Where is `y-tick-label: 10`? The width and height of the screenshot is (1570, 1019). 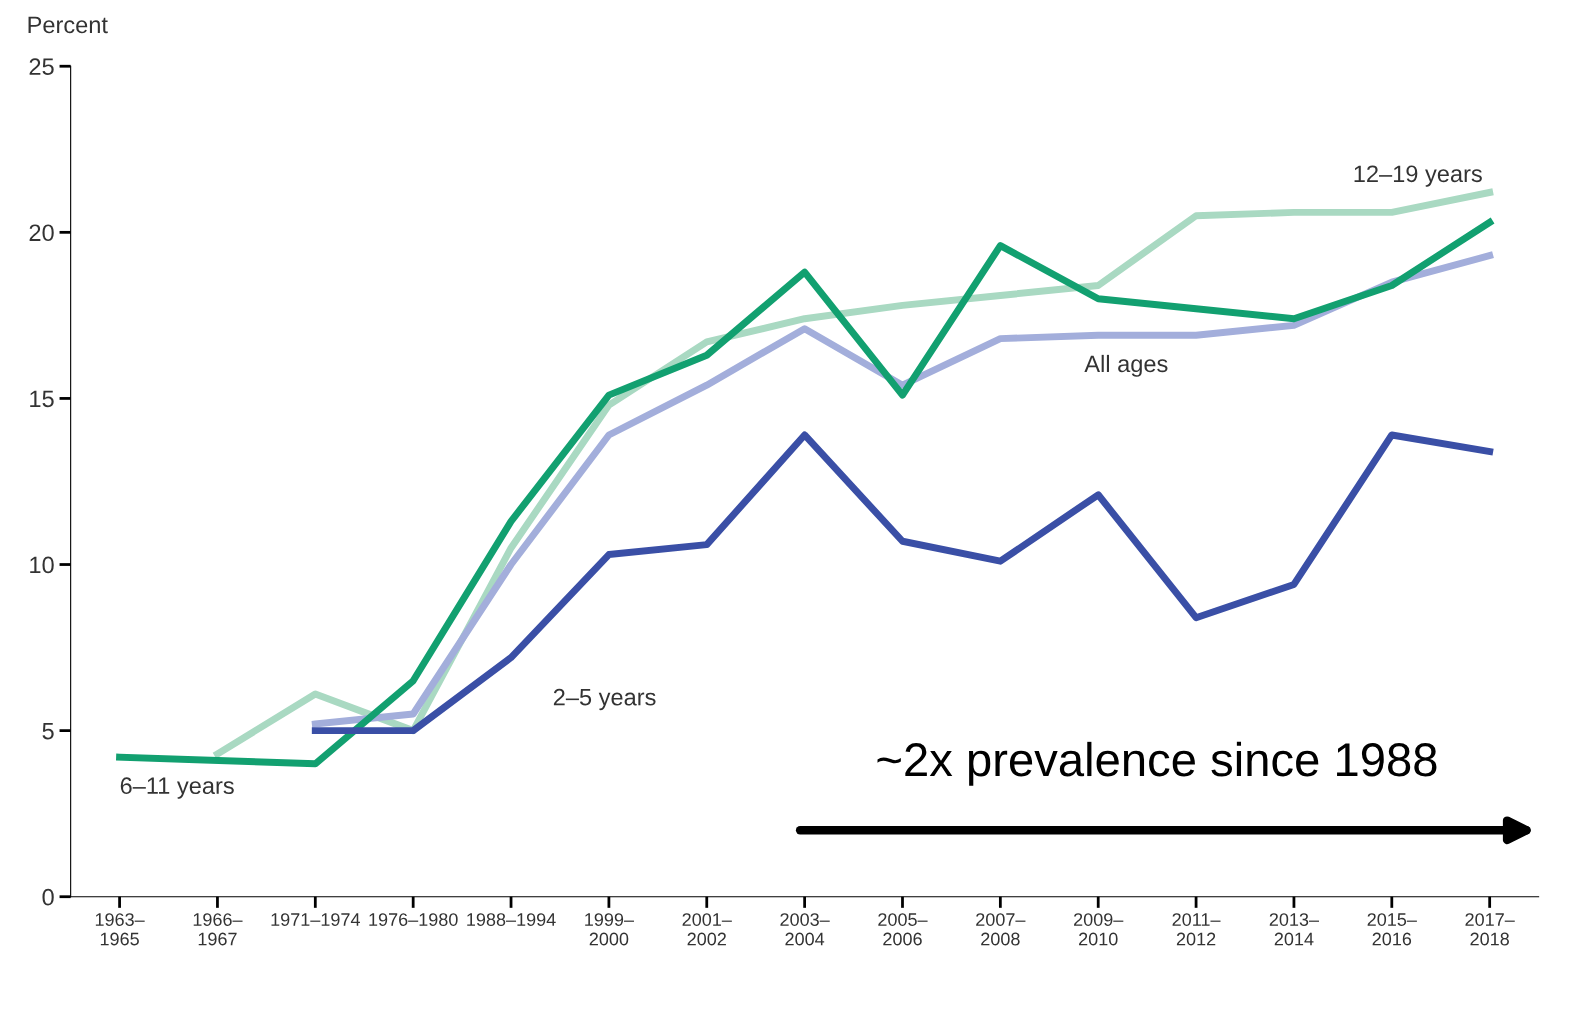
y-tick-label: 10 is located at coordinates (42, 565).